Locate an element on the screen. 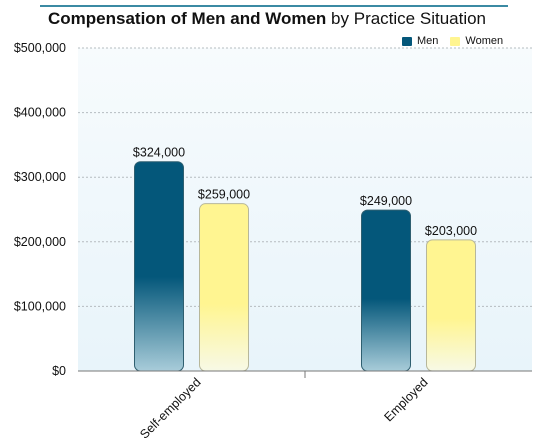 The height and width of the screenshot is (439, 542). bar-men-self-employed is located at coordinates (159, 266).